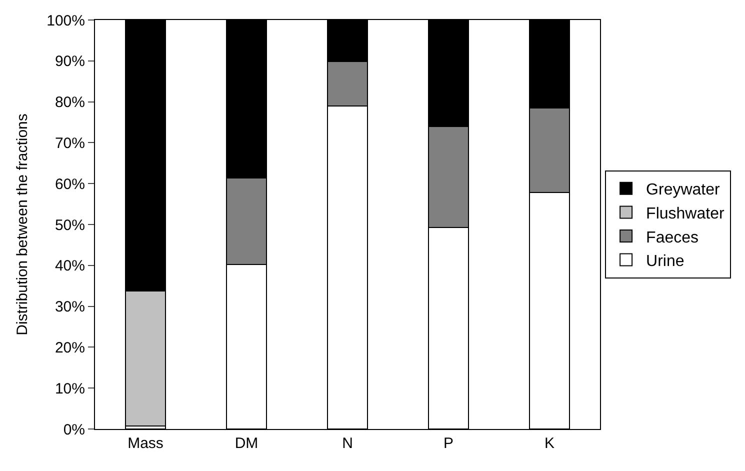  What do you see at coordinates (69, 389) in the screenshot?
I see `y-tick-label: 10%` at bounding box center [69, 389].